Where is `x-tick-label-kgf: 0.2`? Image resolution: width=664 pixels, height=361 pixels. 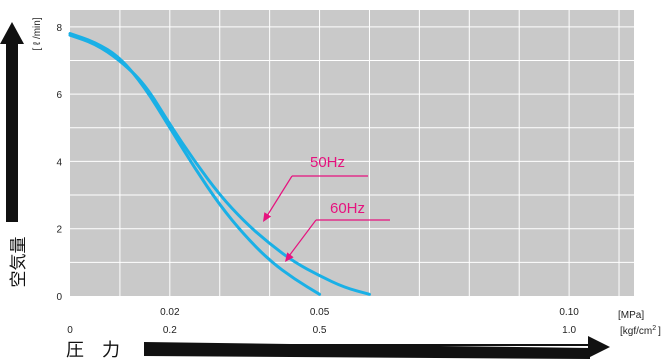
x-tick-label-kgf: 0.2 is located at coordinates (170, 330).